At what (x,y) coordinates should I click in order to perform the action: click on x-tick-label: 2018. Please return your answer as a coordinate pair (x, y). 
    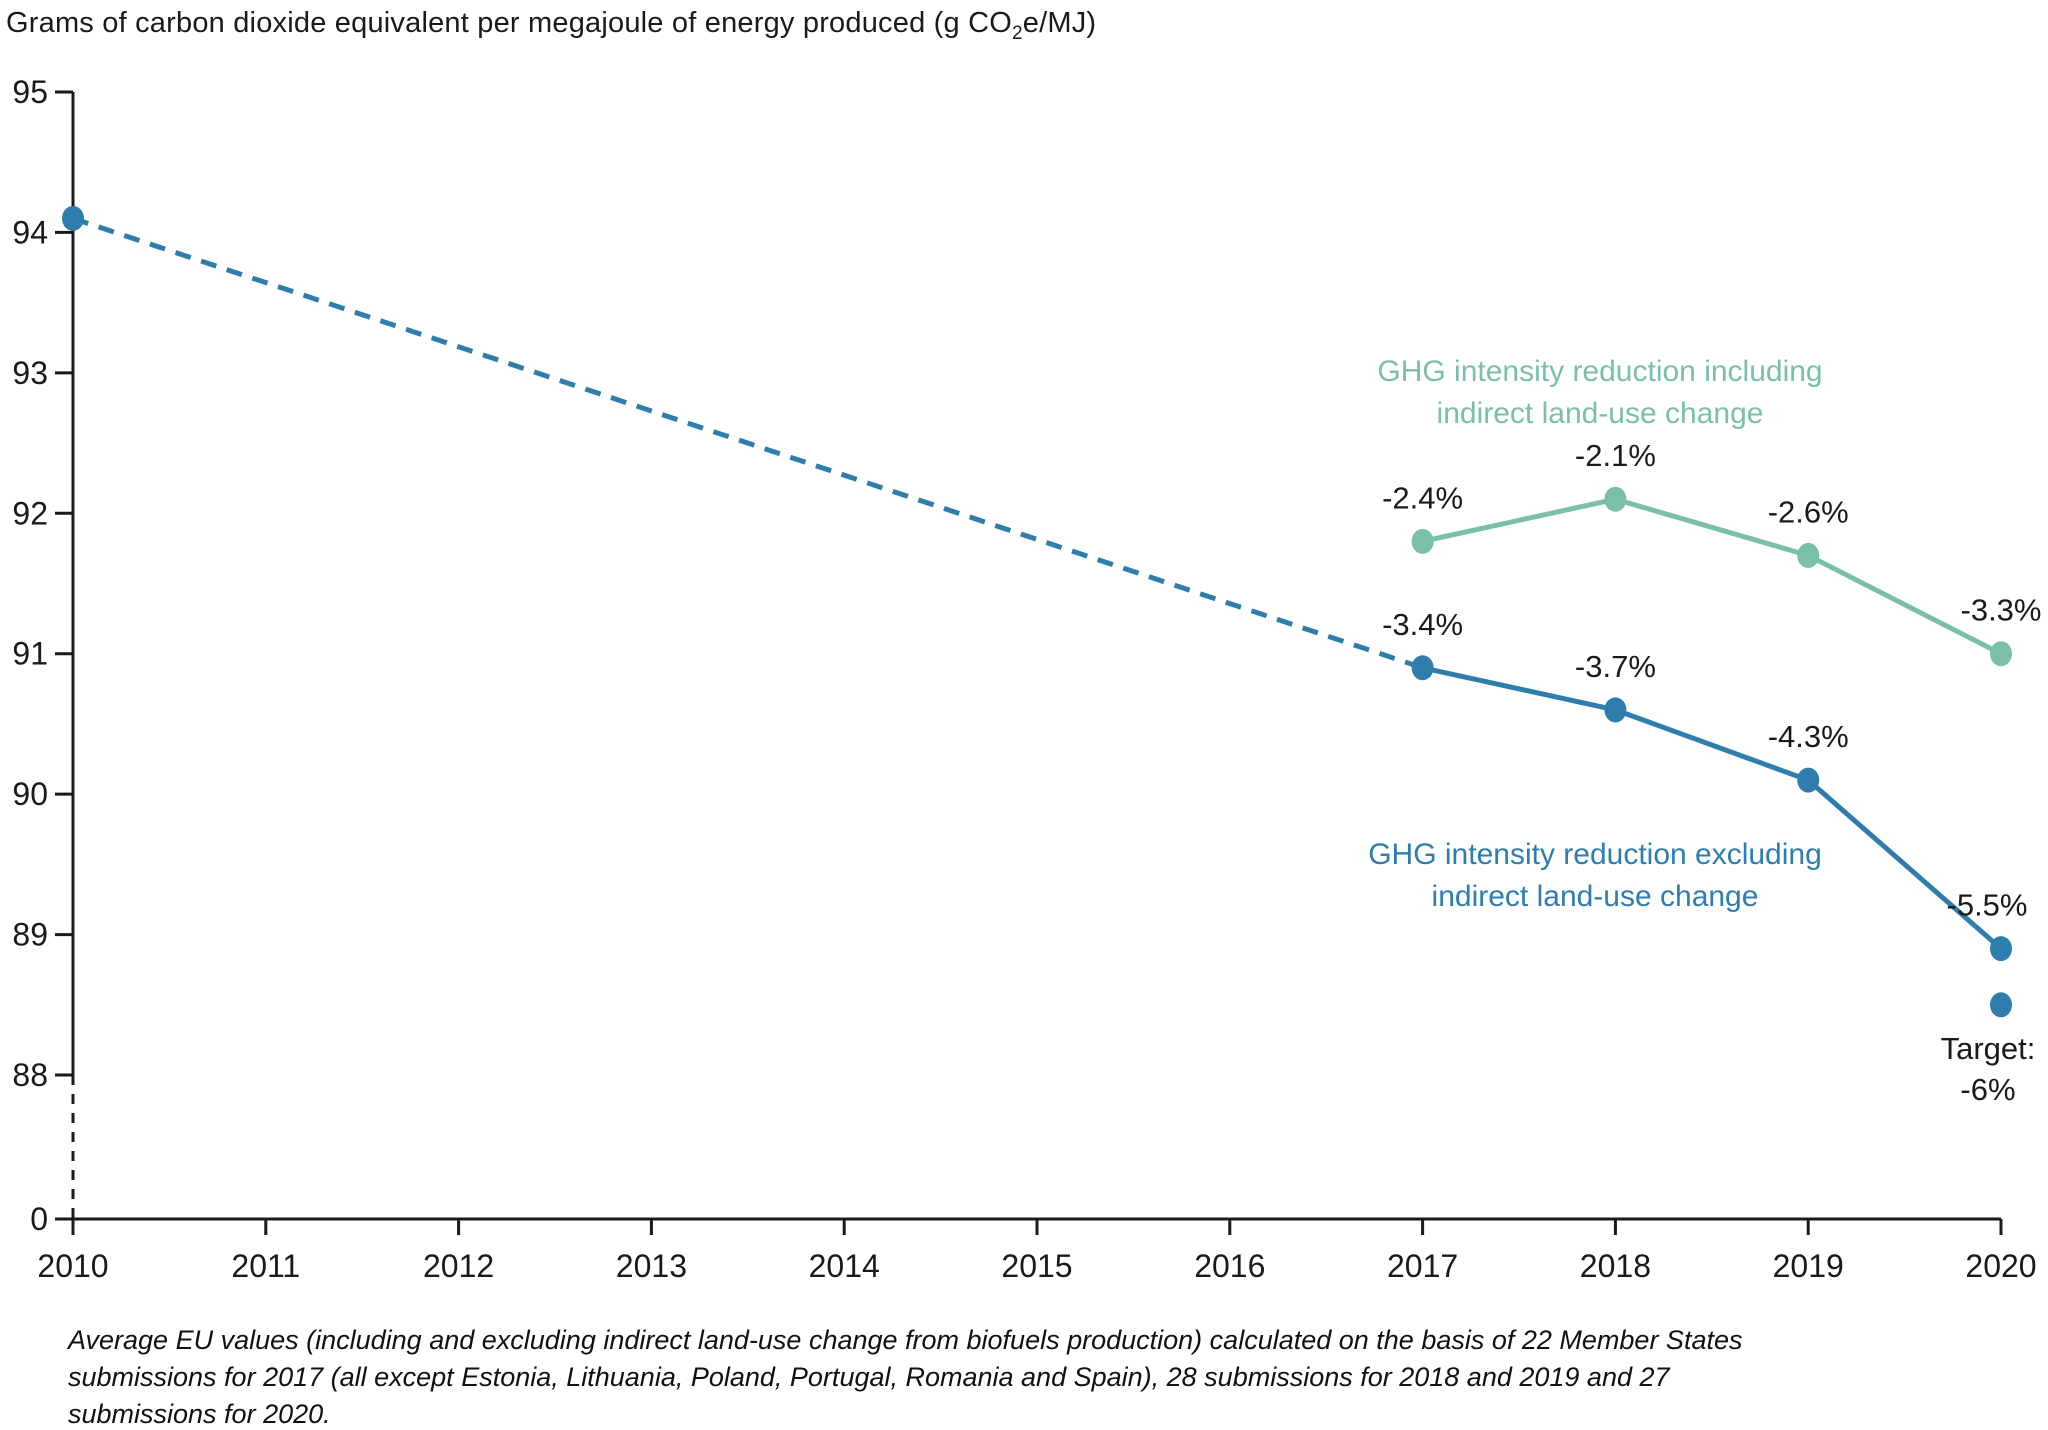
    Looking at the image, I should click on (1615, 1266).